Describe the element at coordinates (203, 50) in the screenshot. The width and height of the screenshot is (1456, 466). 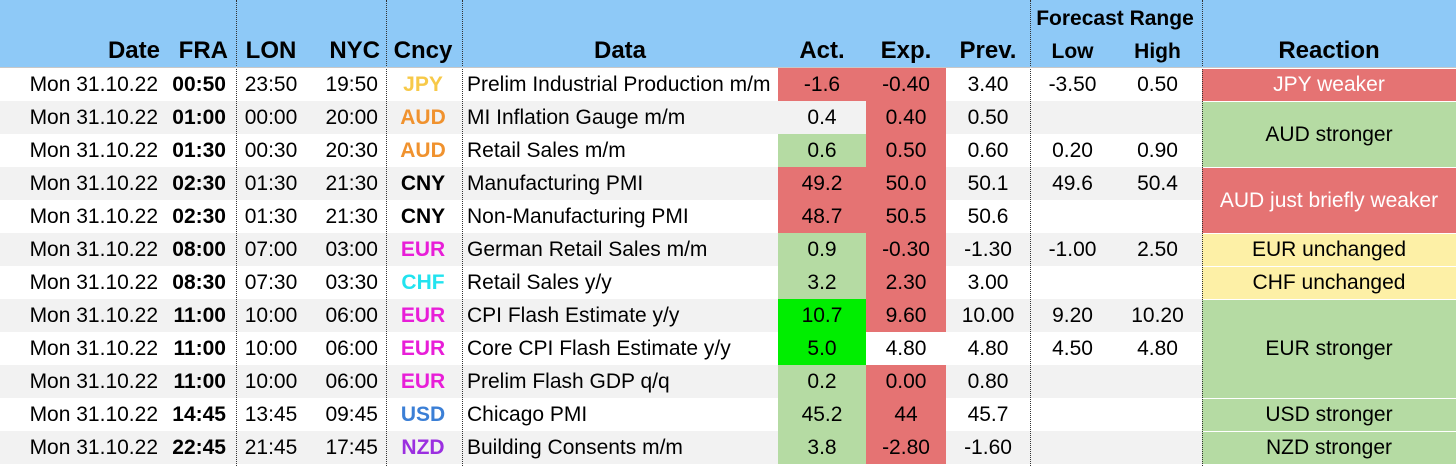
I see `header-fra: FRA` at that location.